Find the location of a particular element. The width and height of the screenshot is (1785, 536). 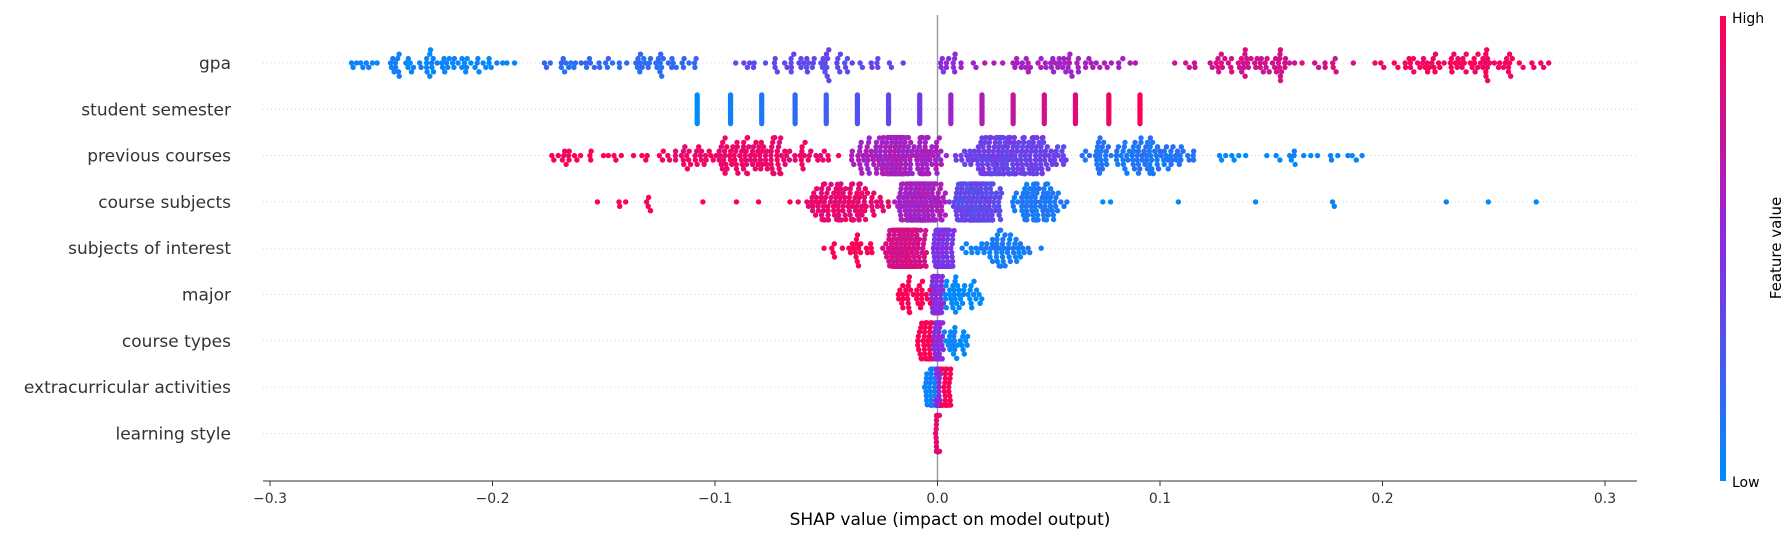

feature-label: student semester is located at coordinates (156, 110).